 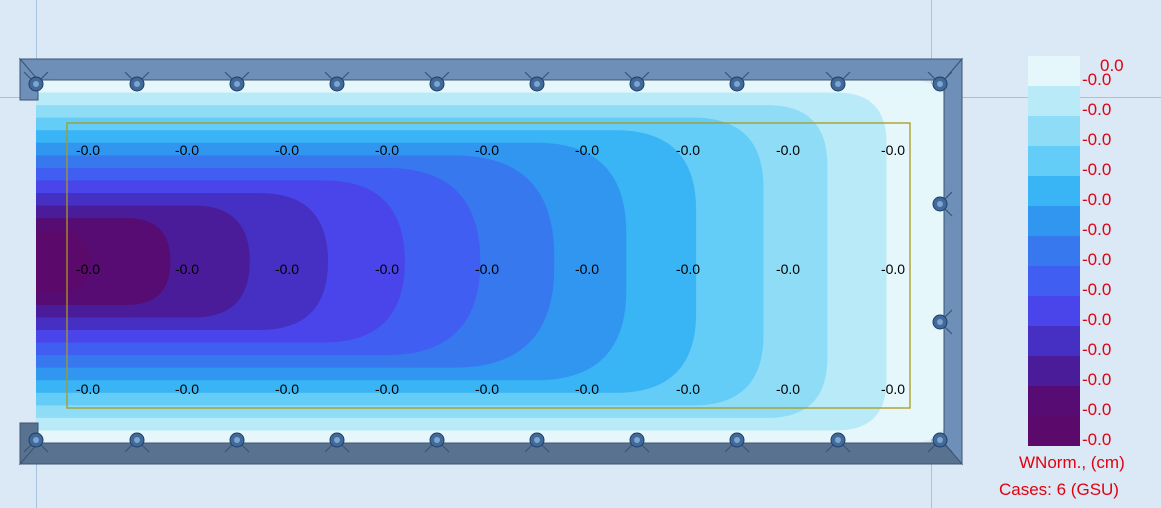 I want to click on top-wall, so click(x=491, y=69).